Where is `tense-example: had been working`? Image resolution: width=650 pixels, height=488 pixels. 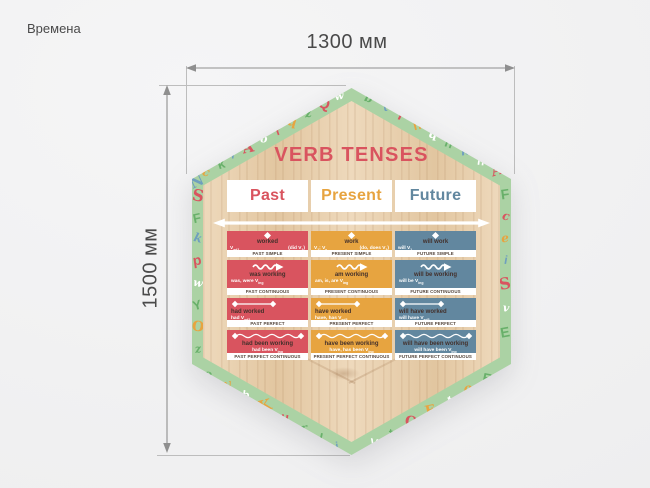 tense-example: had been working is located at coordinates (267, 344).